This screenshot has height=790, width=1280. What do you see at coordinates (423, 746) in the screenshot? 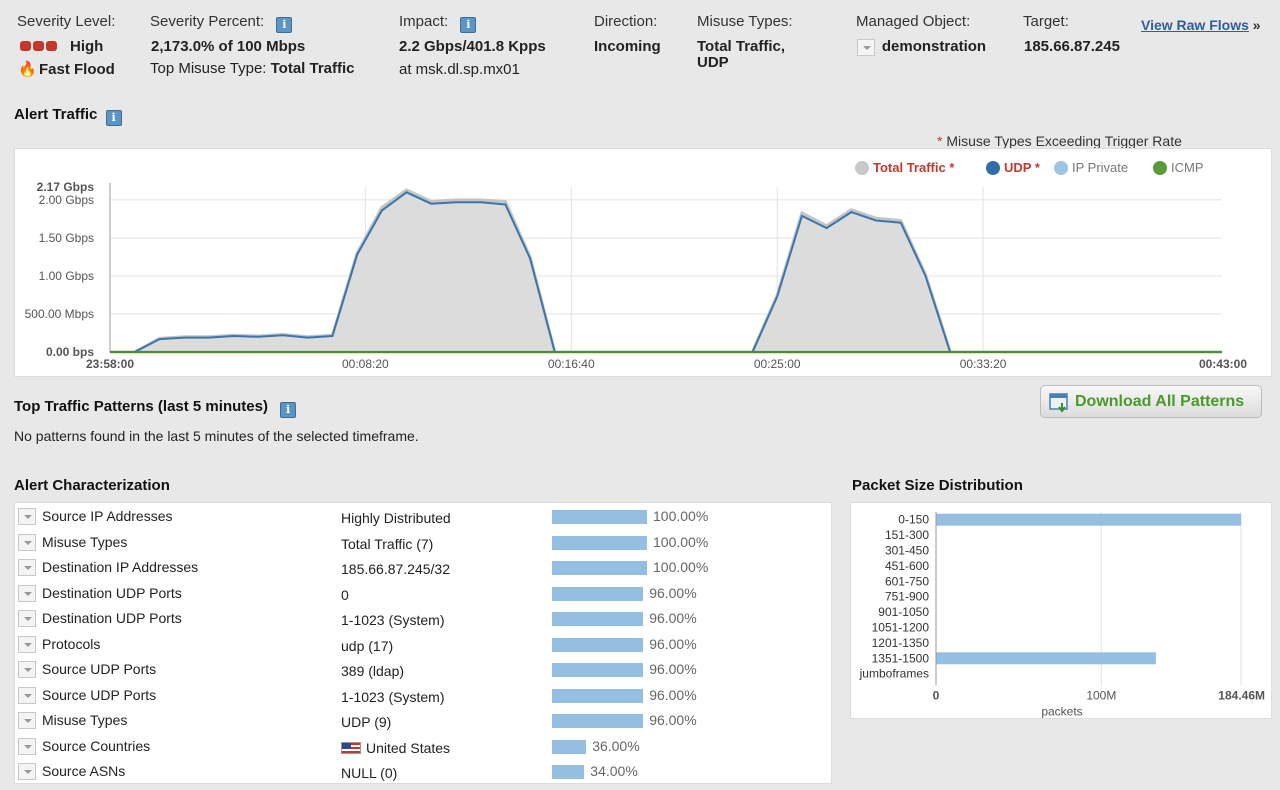
I see `table-row: Source Countries United States 36.00%` at bounding box center [423, 746].